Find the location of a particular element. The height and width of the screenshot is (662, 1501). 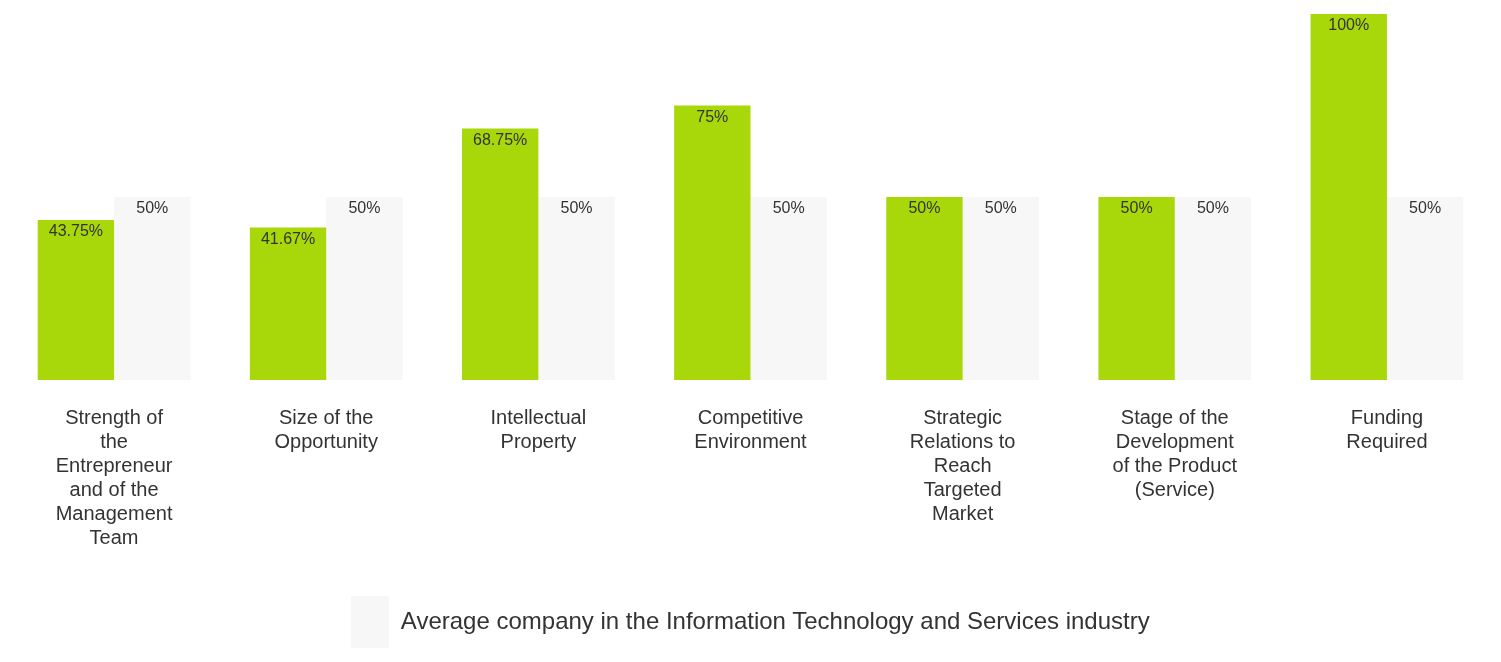

legend-label: Average company in the Information Technology and Services industry is located at coordinates (775, 620).